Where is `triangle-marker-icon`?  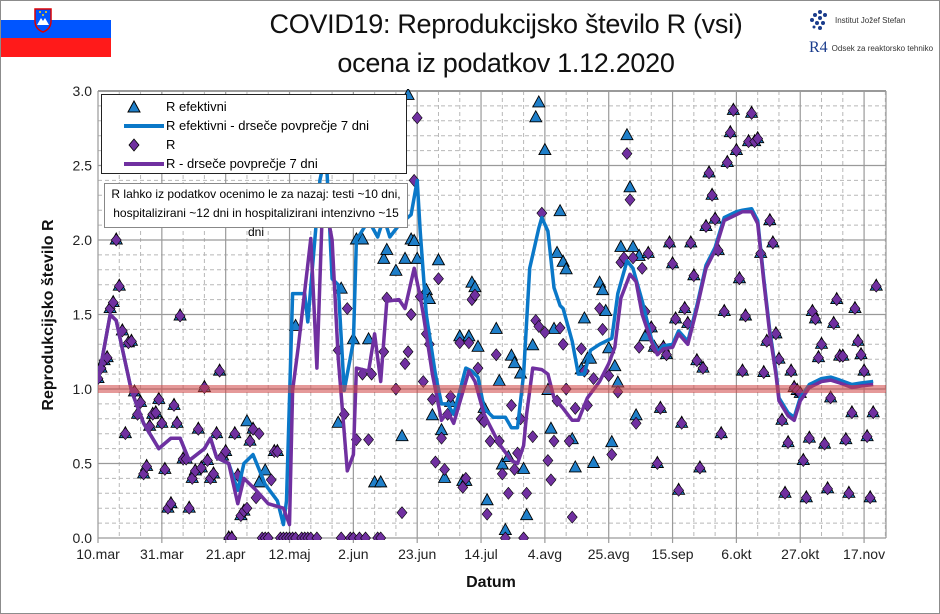 triangle-marker-icon is located at coordinates (134, 106).